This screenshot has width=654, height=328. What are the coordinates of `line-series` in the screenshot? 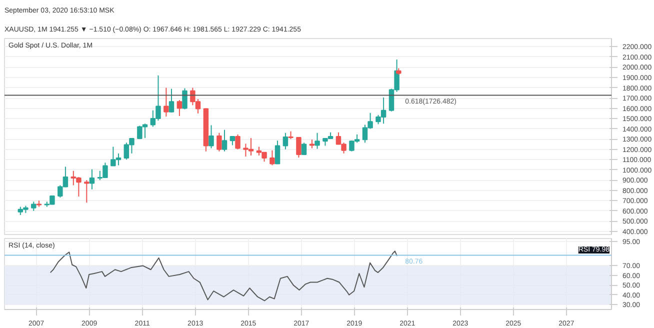 It's located at (224, 276).